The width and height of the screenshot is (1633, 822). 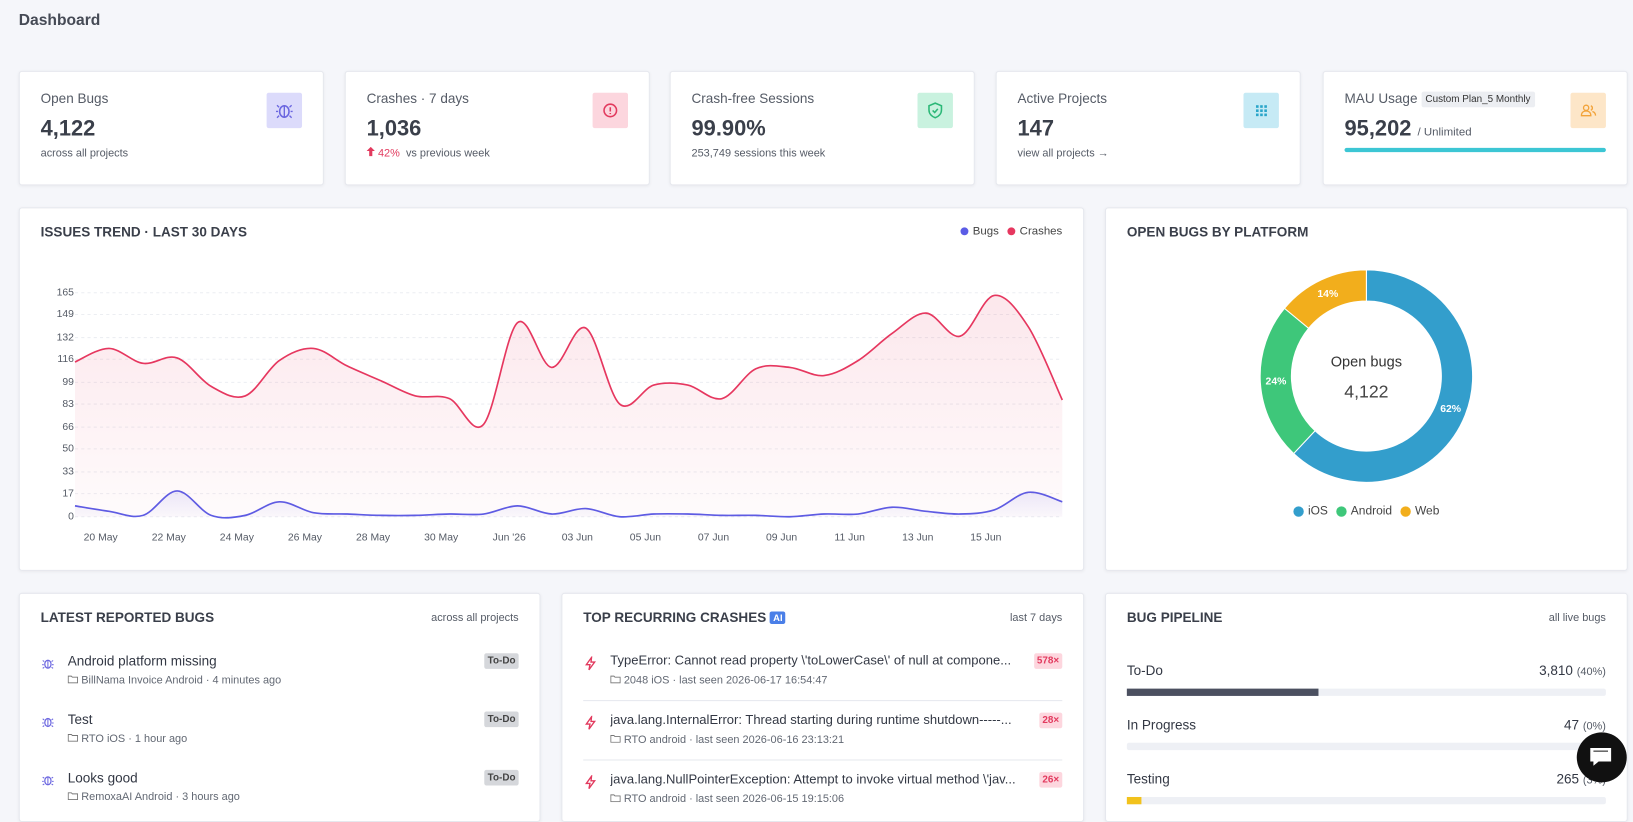 What do you see at coordinates (142, 661) in the screenshot?
I see `bug-title: Android platform missing` at bounding box center [142, 661].